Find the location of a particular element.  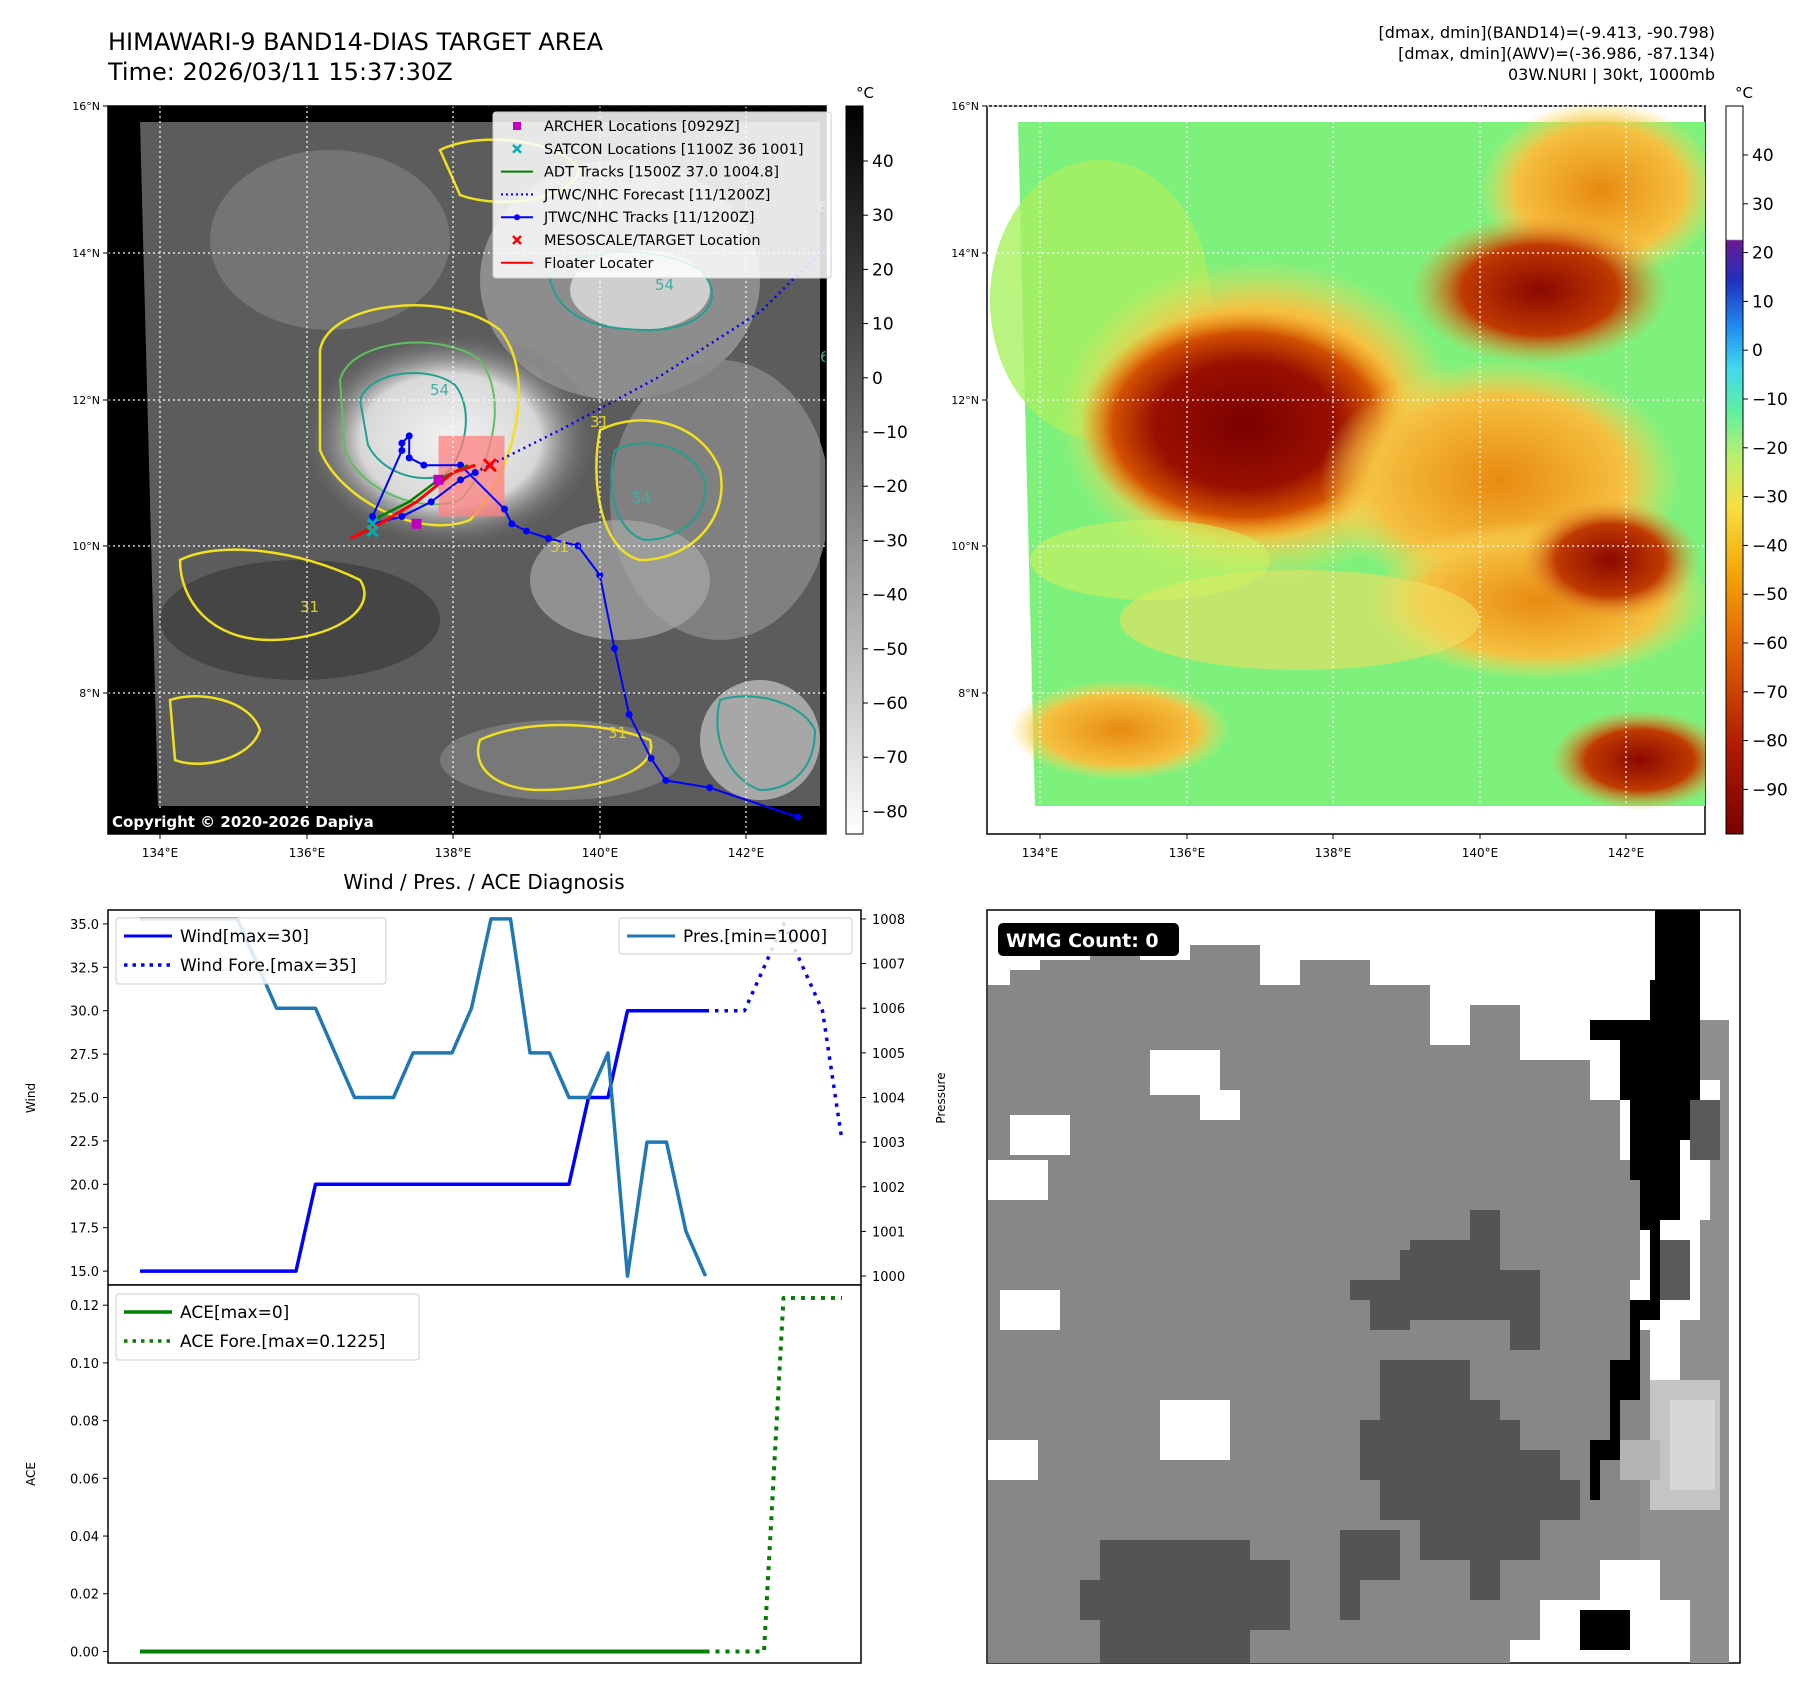

figure-time: Time: 2026/03/11 15:37:30Z is located at coordinates (280, 72).